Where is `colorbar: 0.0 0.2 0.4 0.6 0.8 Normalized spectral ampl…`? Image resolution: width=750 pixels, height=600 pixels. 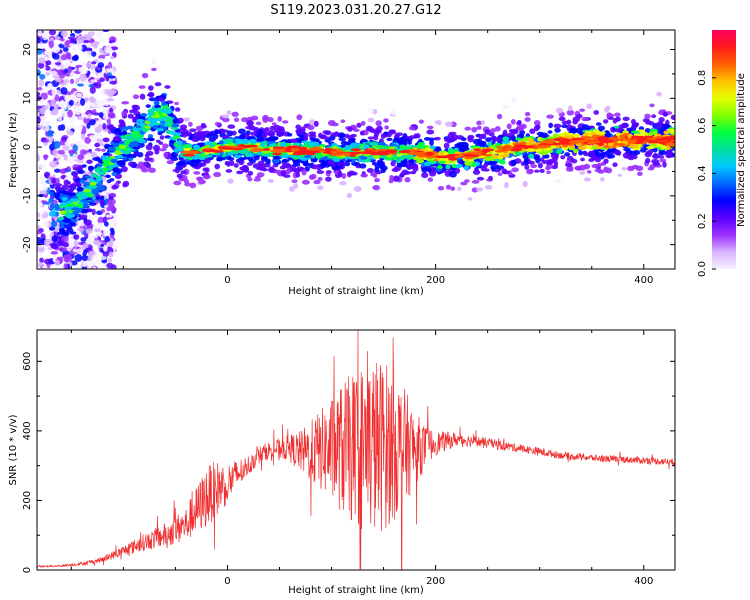 colorbar: 0.0 0.2 0.4 0.6 0.8 Normalized spectral ampl… is located at coordinates (722, 153).